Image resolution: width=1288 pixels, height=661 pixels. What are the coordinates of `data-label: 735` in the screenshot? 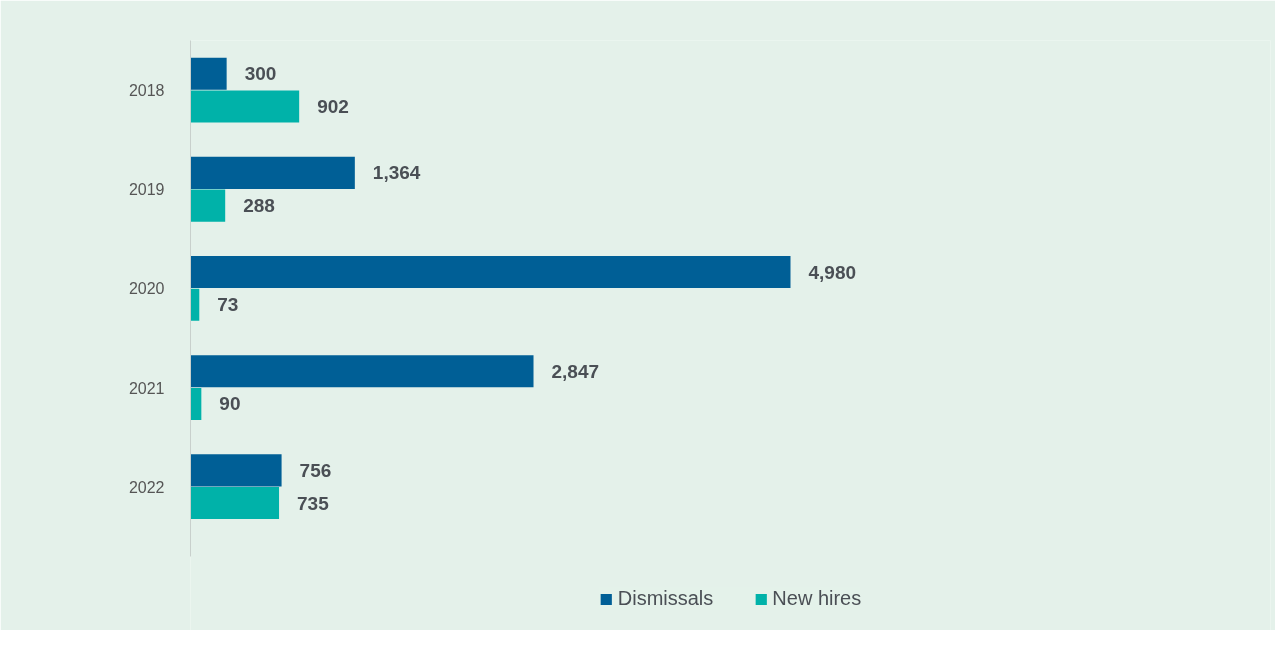 It's located at (313, 503).